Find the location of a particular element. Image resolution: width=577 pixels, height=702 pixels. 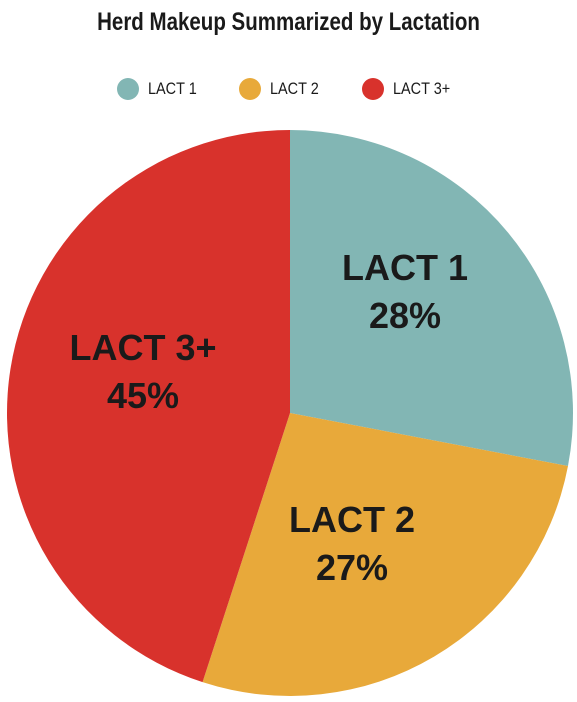

legend-item-lact-3-plus: LACT 3+ is located at coordinates (410, 89).